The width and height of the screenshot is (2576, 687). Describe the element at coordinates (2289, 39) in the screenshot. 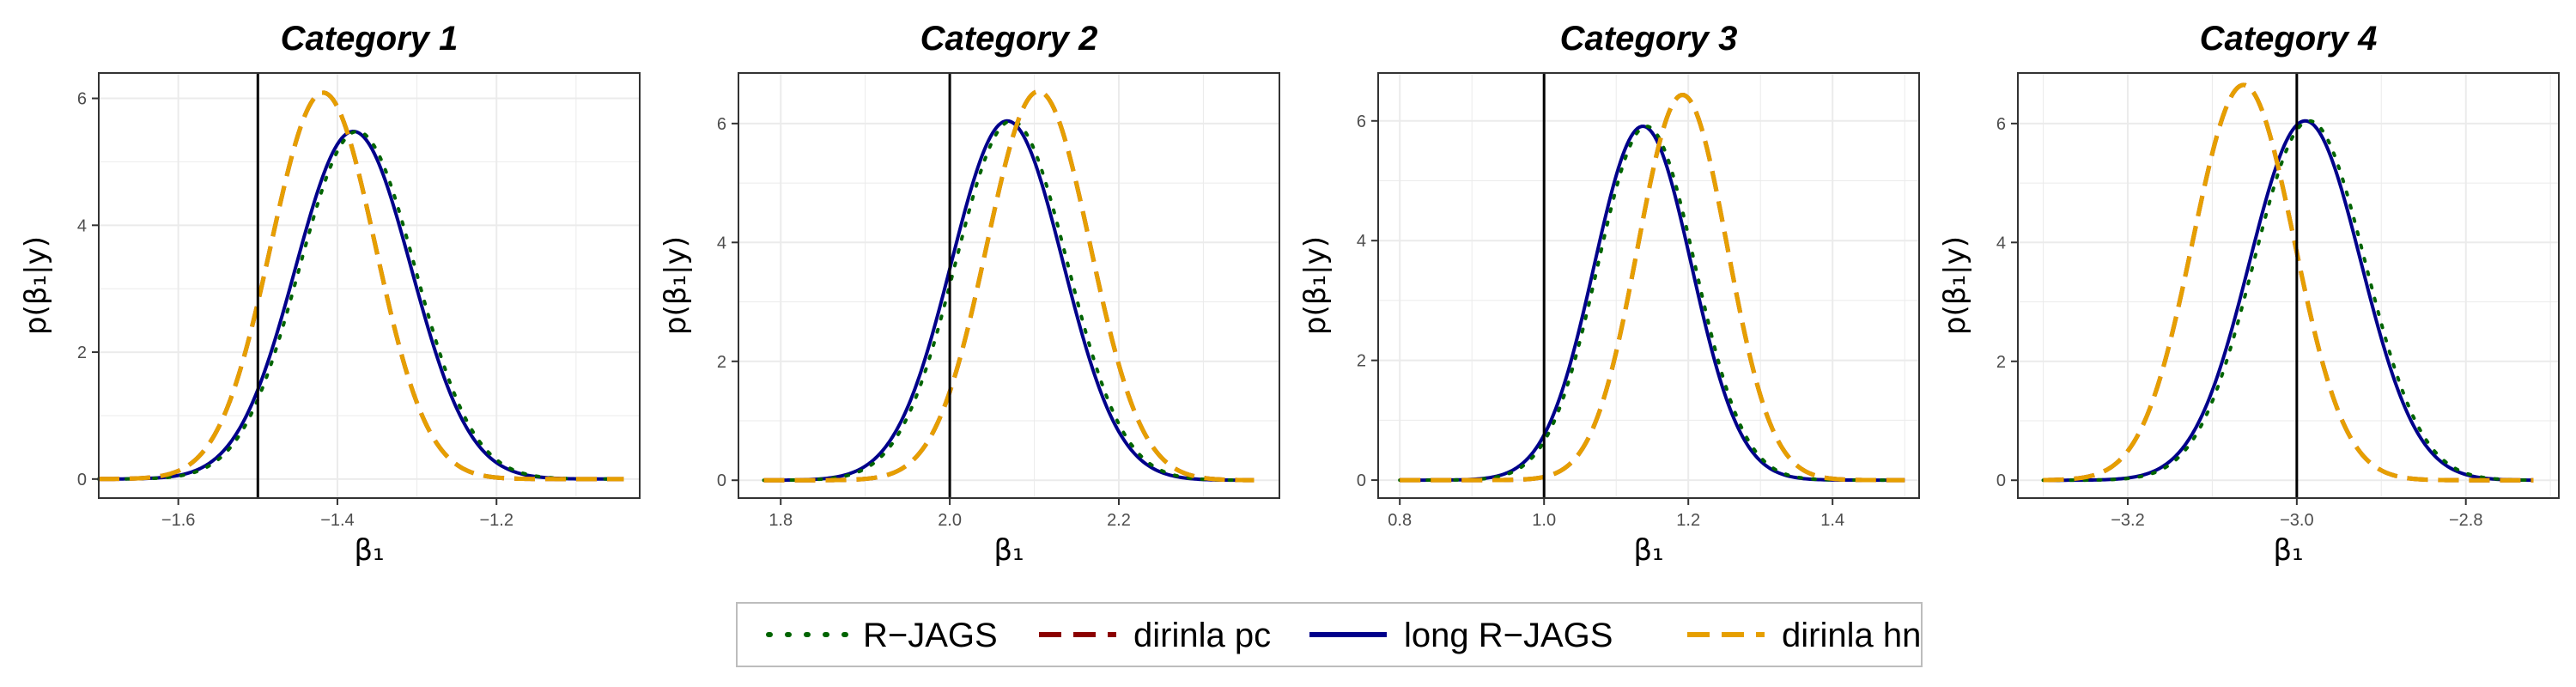

I see `panel-title: Category 4` at that location.